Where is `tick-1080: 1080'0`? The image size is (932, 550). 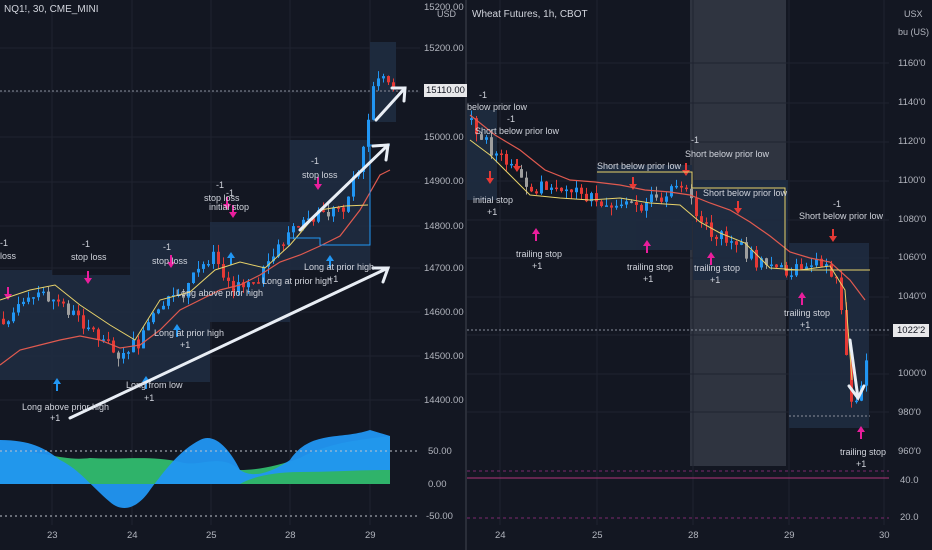 tick-1080: 1080'0 is located at coordinates (912, 219).